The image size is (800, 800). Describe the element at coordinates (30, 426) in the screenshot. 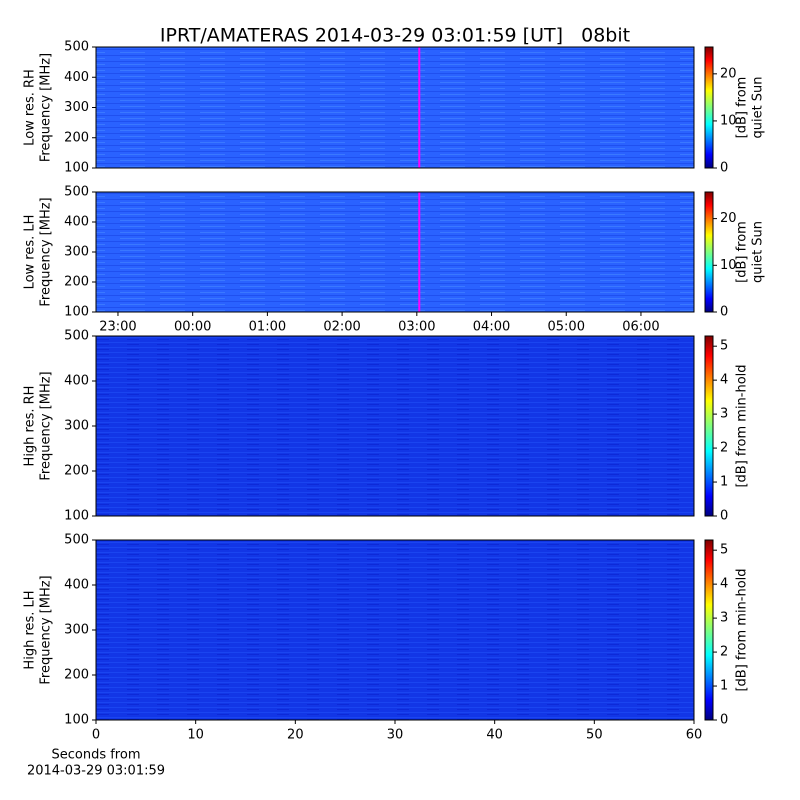

I see `y-axis-label: High res. RH` at that location.